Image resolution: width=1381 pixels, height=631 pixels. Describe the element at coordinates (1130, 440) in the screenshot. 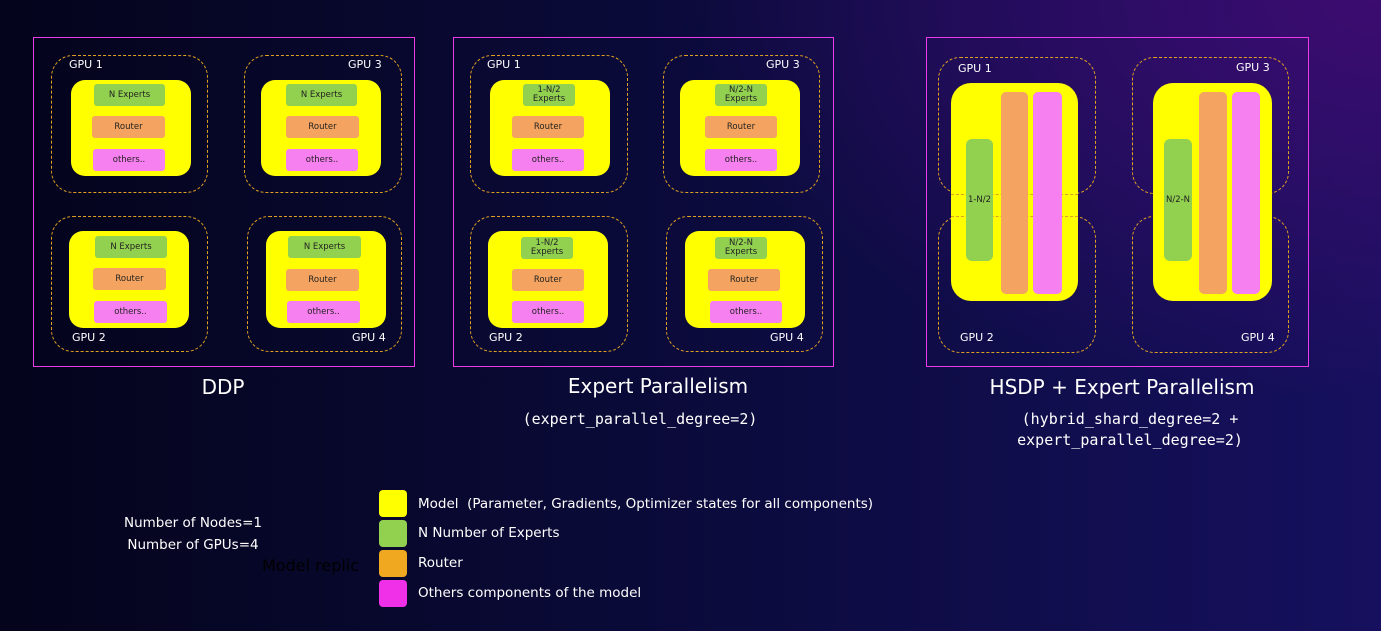

I see `hsdp-subtitle-line2: expert_parallel_degree=2)` at that location.